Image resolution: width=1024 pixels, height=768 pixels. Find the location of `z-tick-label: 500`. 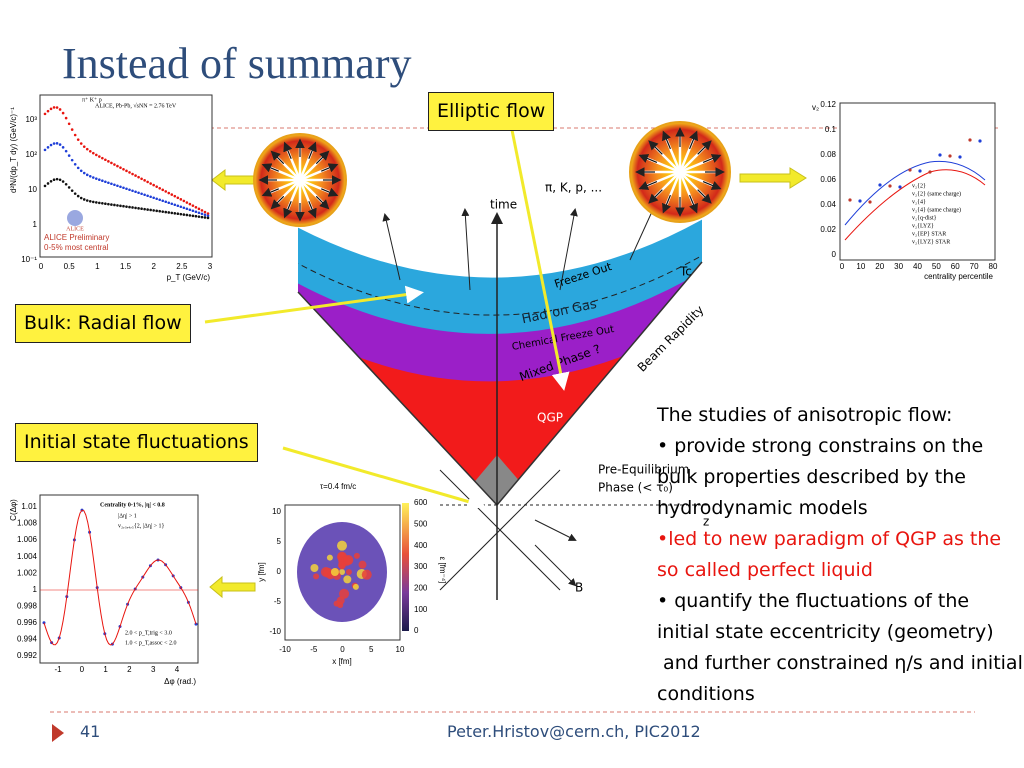

z-tick-label: 500 is located at coordinates (421, 523).